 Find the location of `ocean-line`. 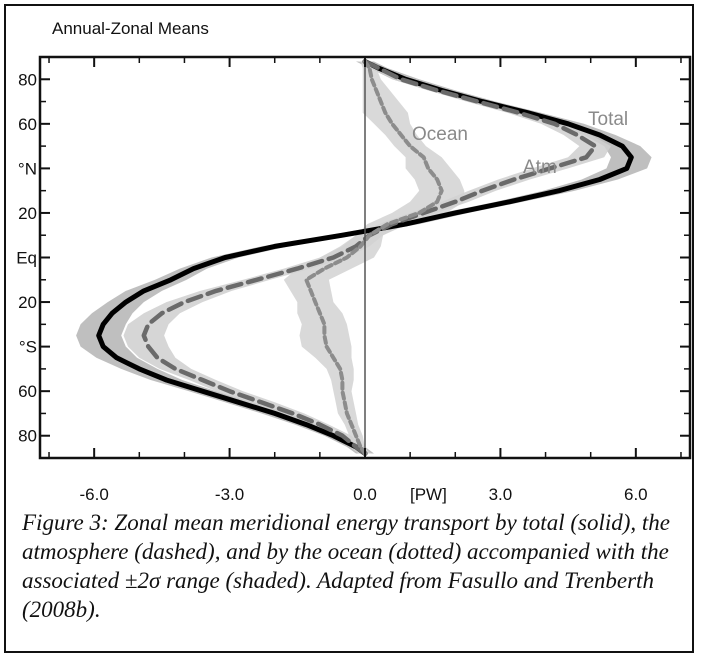

ocean-line is located at coordinates (374, 257).